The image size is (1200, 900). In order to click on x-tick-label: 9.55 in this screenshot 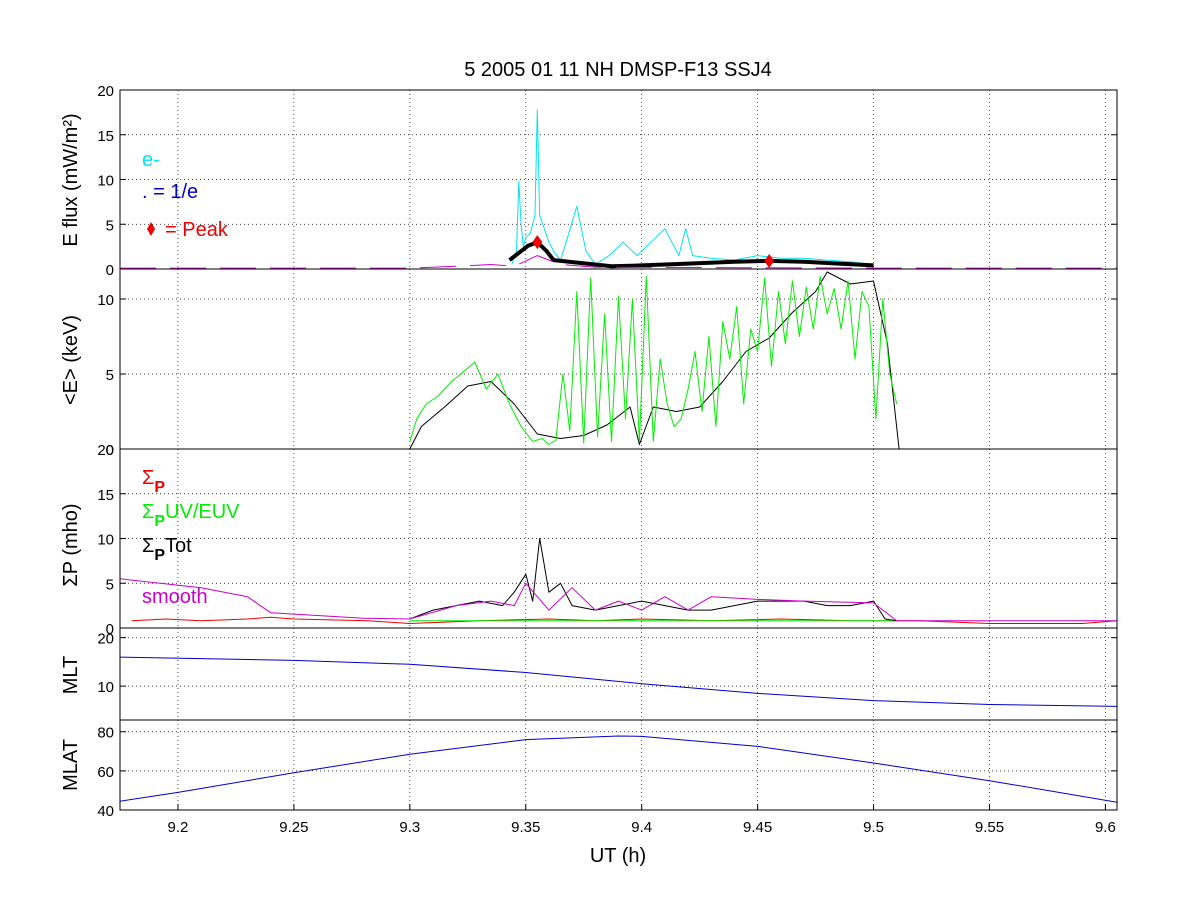, I will do `click(989, 827)`.